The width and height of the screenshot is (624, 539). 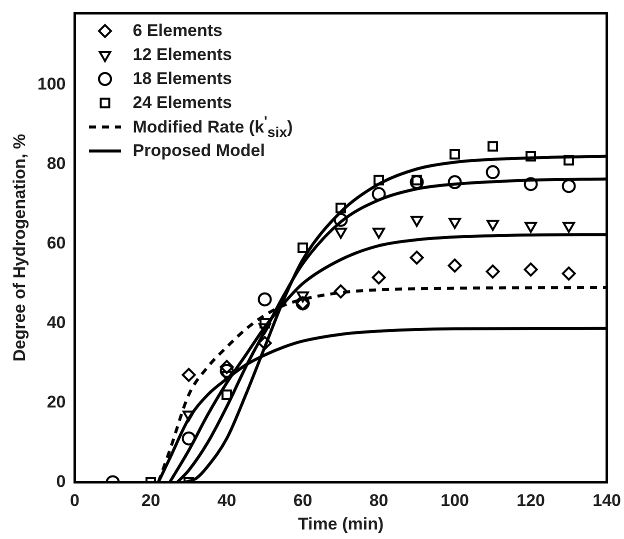 I want to click on x-tick-label: 40, so click(x=226, y=500).